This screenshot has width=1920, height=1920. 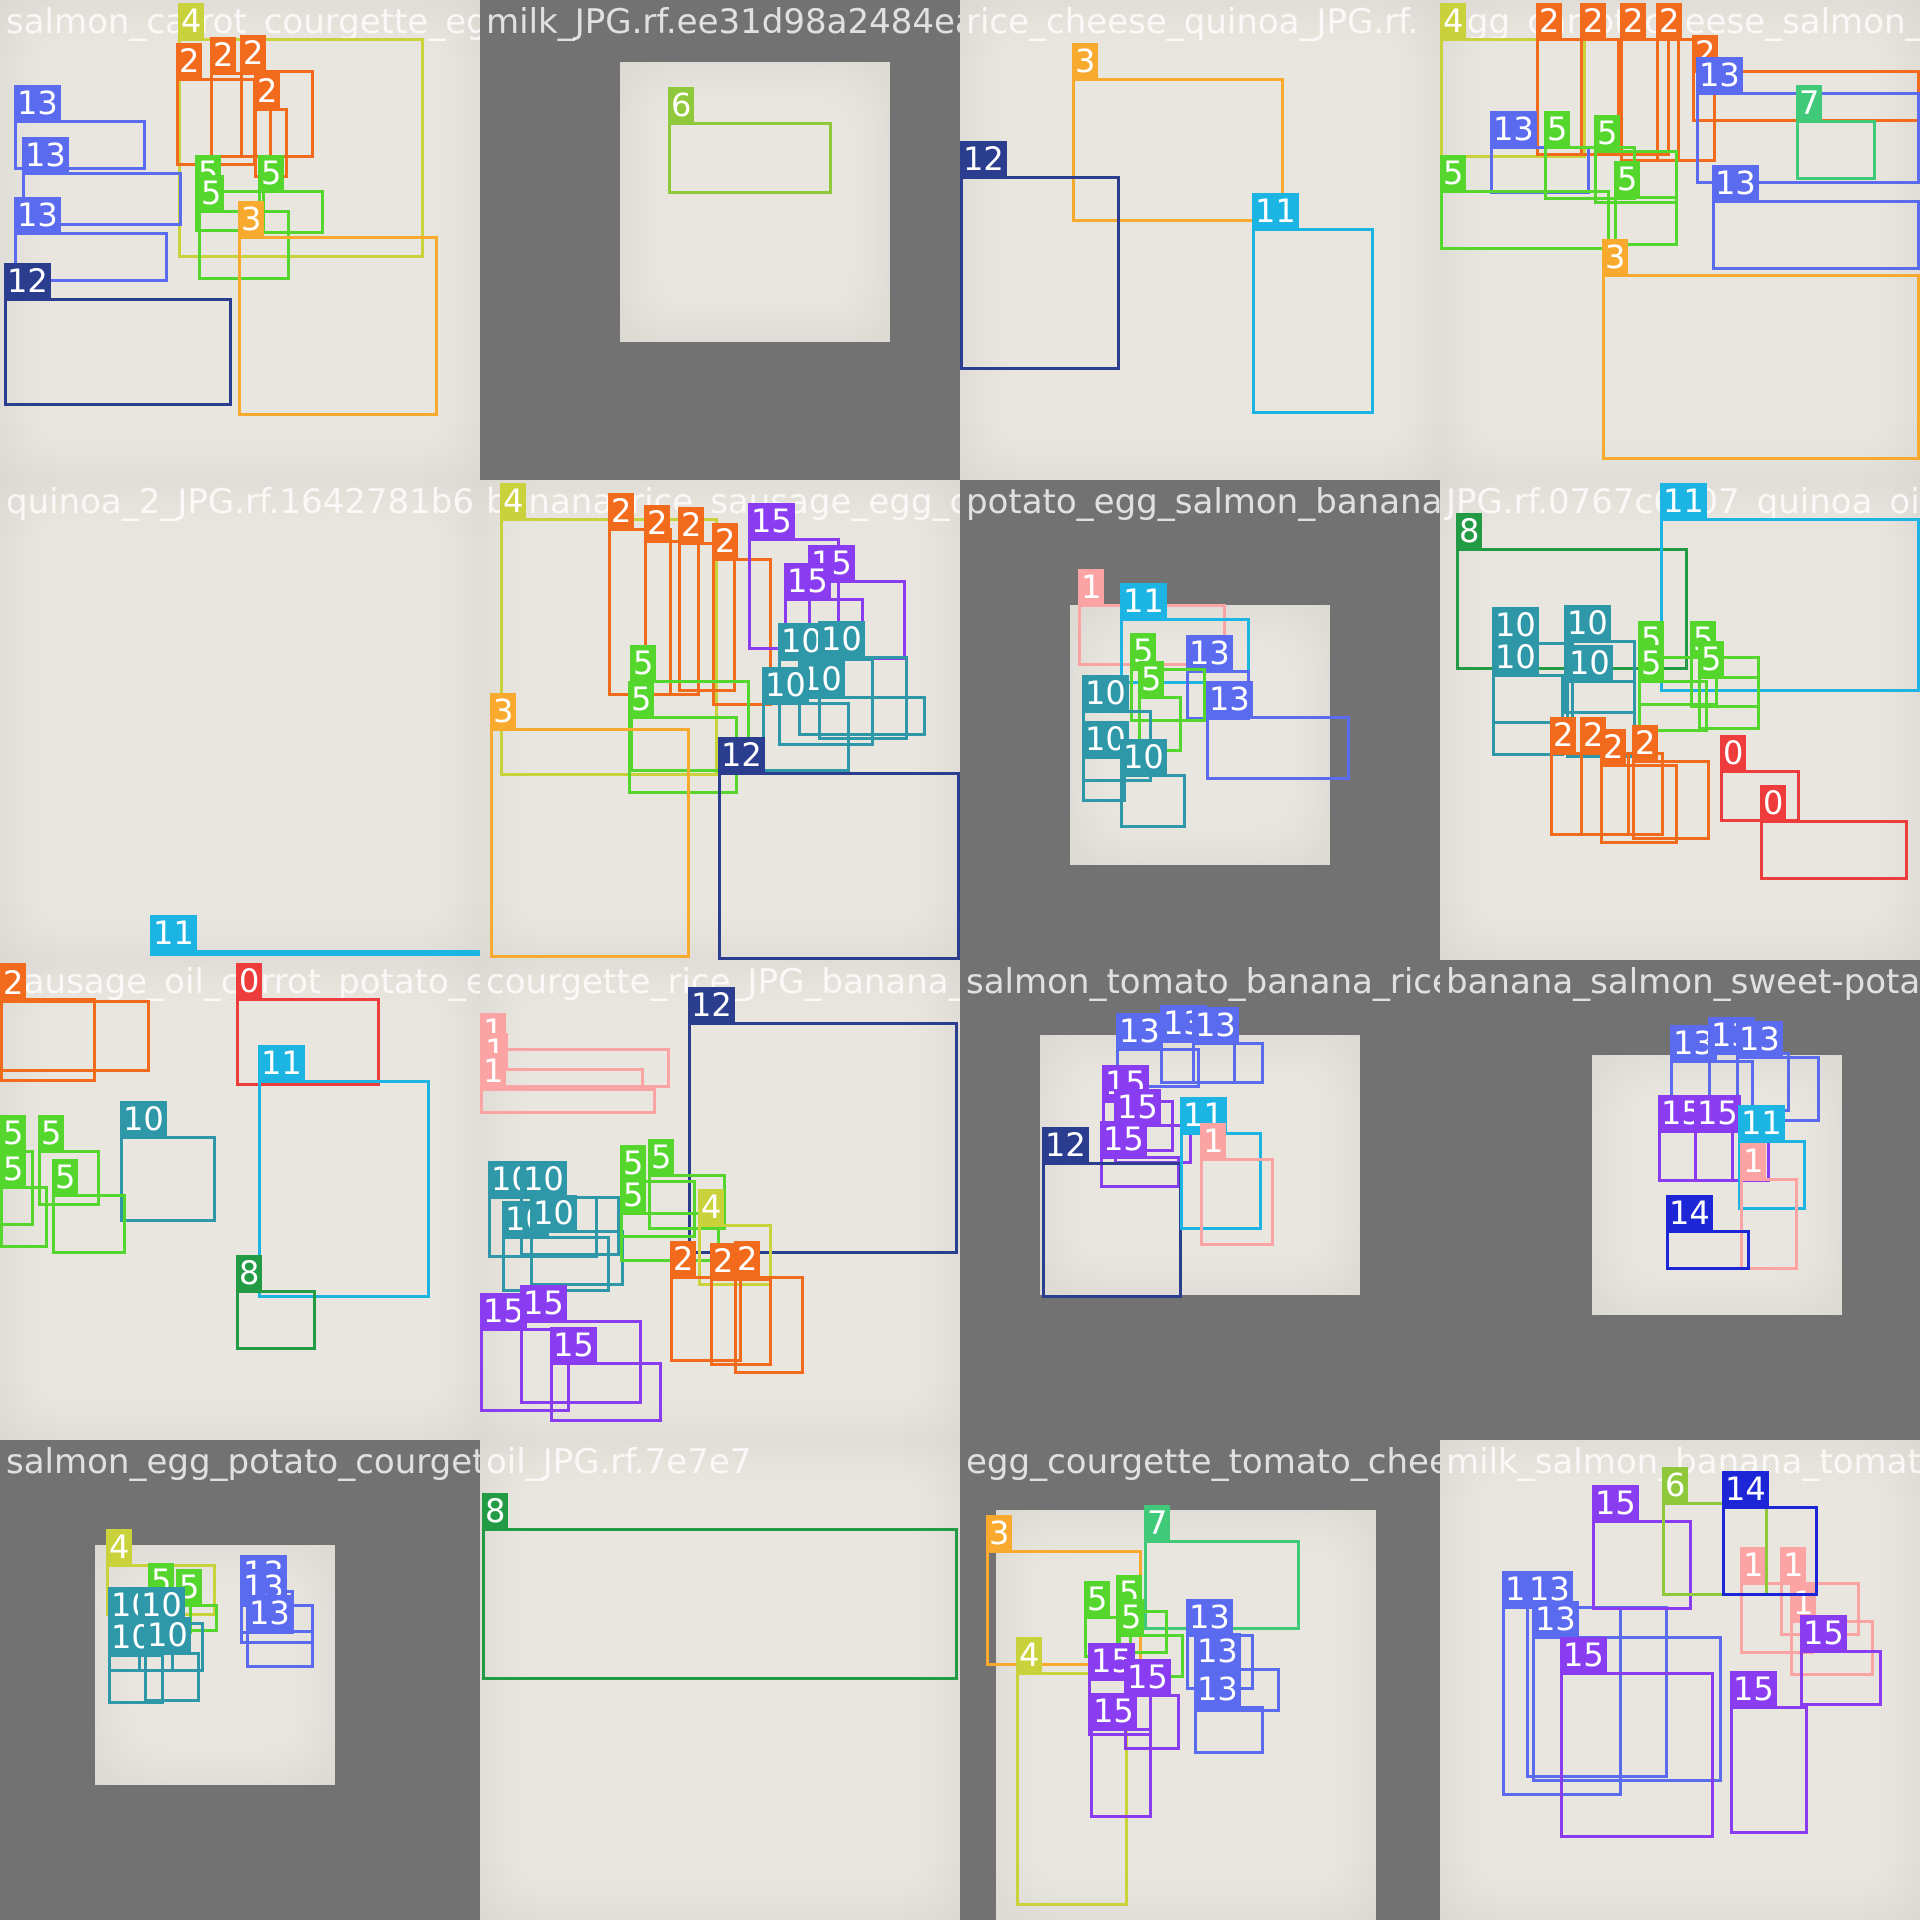 What do you see at coordinates (1689, 1213) in the screenshot?
I see `class-label-badge: 14` at bounding box center [1689, 1213].